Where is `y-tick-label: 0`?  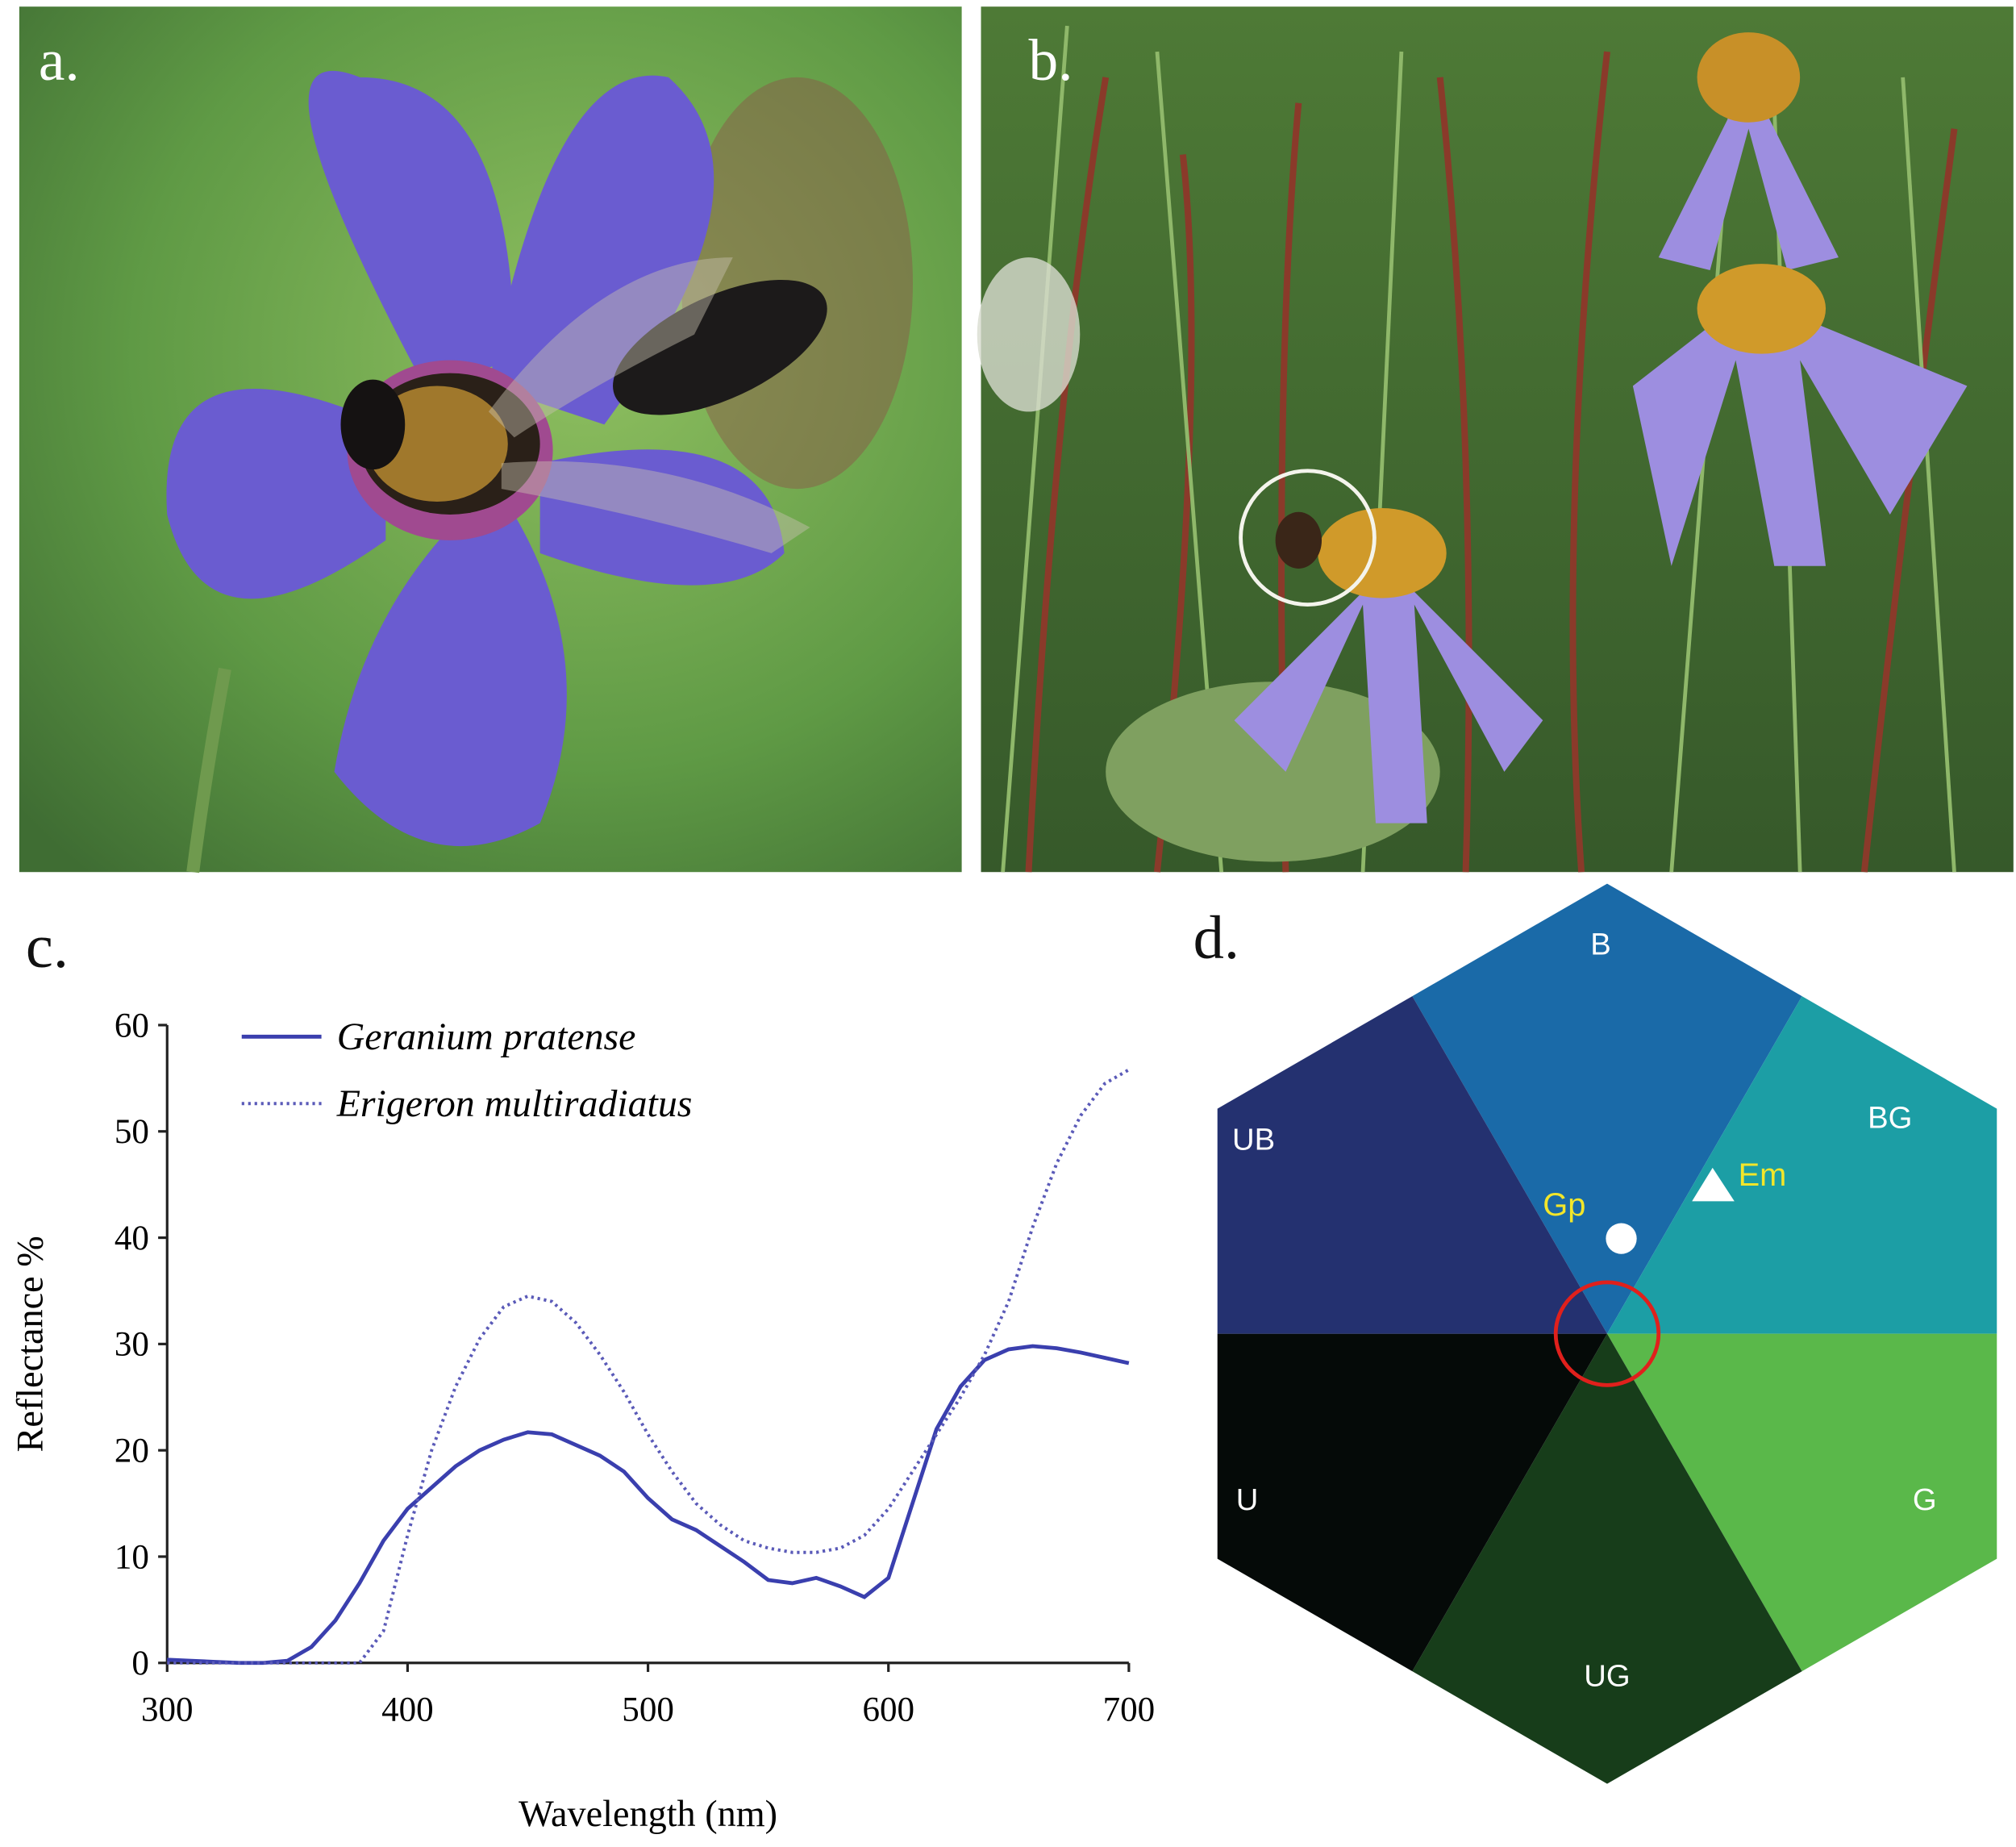 y-tick-label: 0 is located at coordinates (140, 1663).